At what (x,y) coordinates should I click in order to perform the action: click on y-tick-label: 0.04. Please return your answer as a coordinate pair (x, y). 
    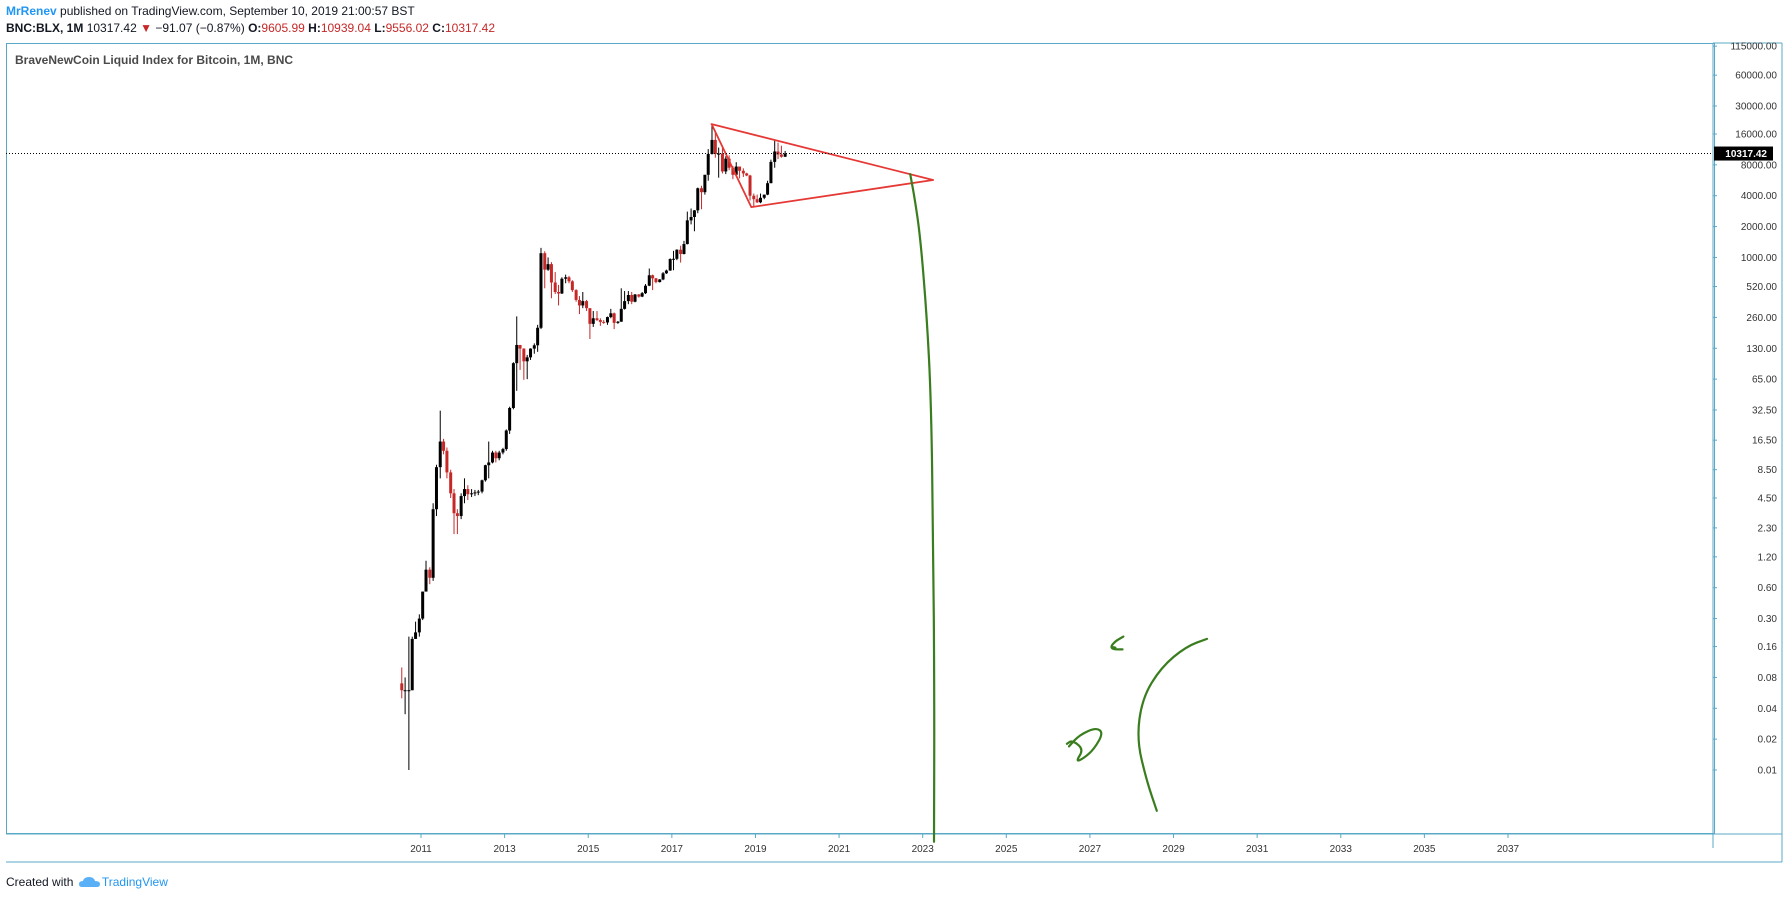
    Looking at the image, I should click on (1768, 709).